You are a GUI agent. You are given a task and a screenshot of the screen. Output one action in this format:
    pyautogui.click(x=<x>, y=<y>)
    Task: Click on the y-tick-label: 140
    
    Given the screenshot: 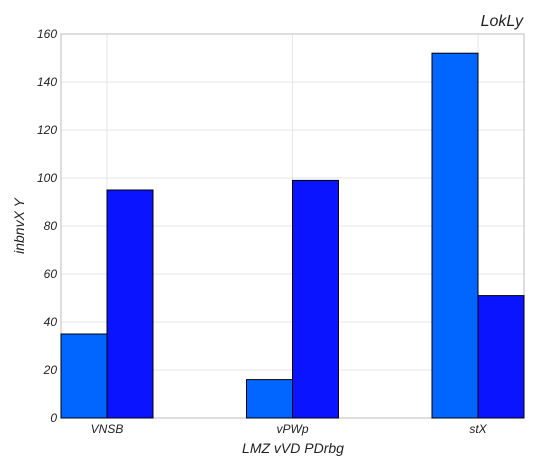 What is the action you would take?
    pyautogui.click(x=47, y=82)
    